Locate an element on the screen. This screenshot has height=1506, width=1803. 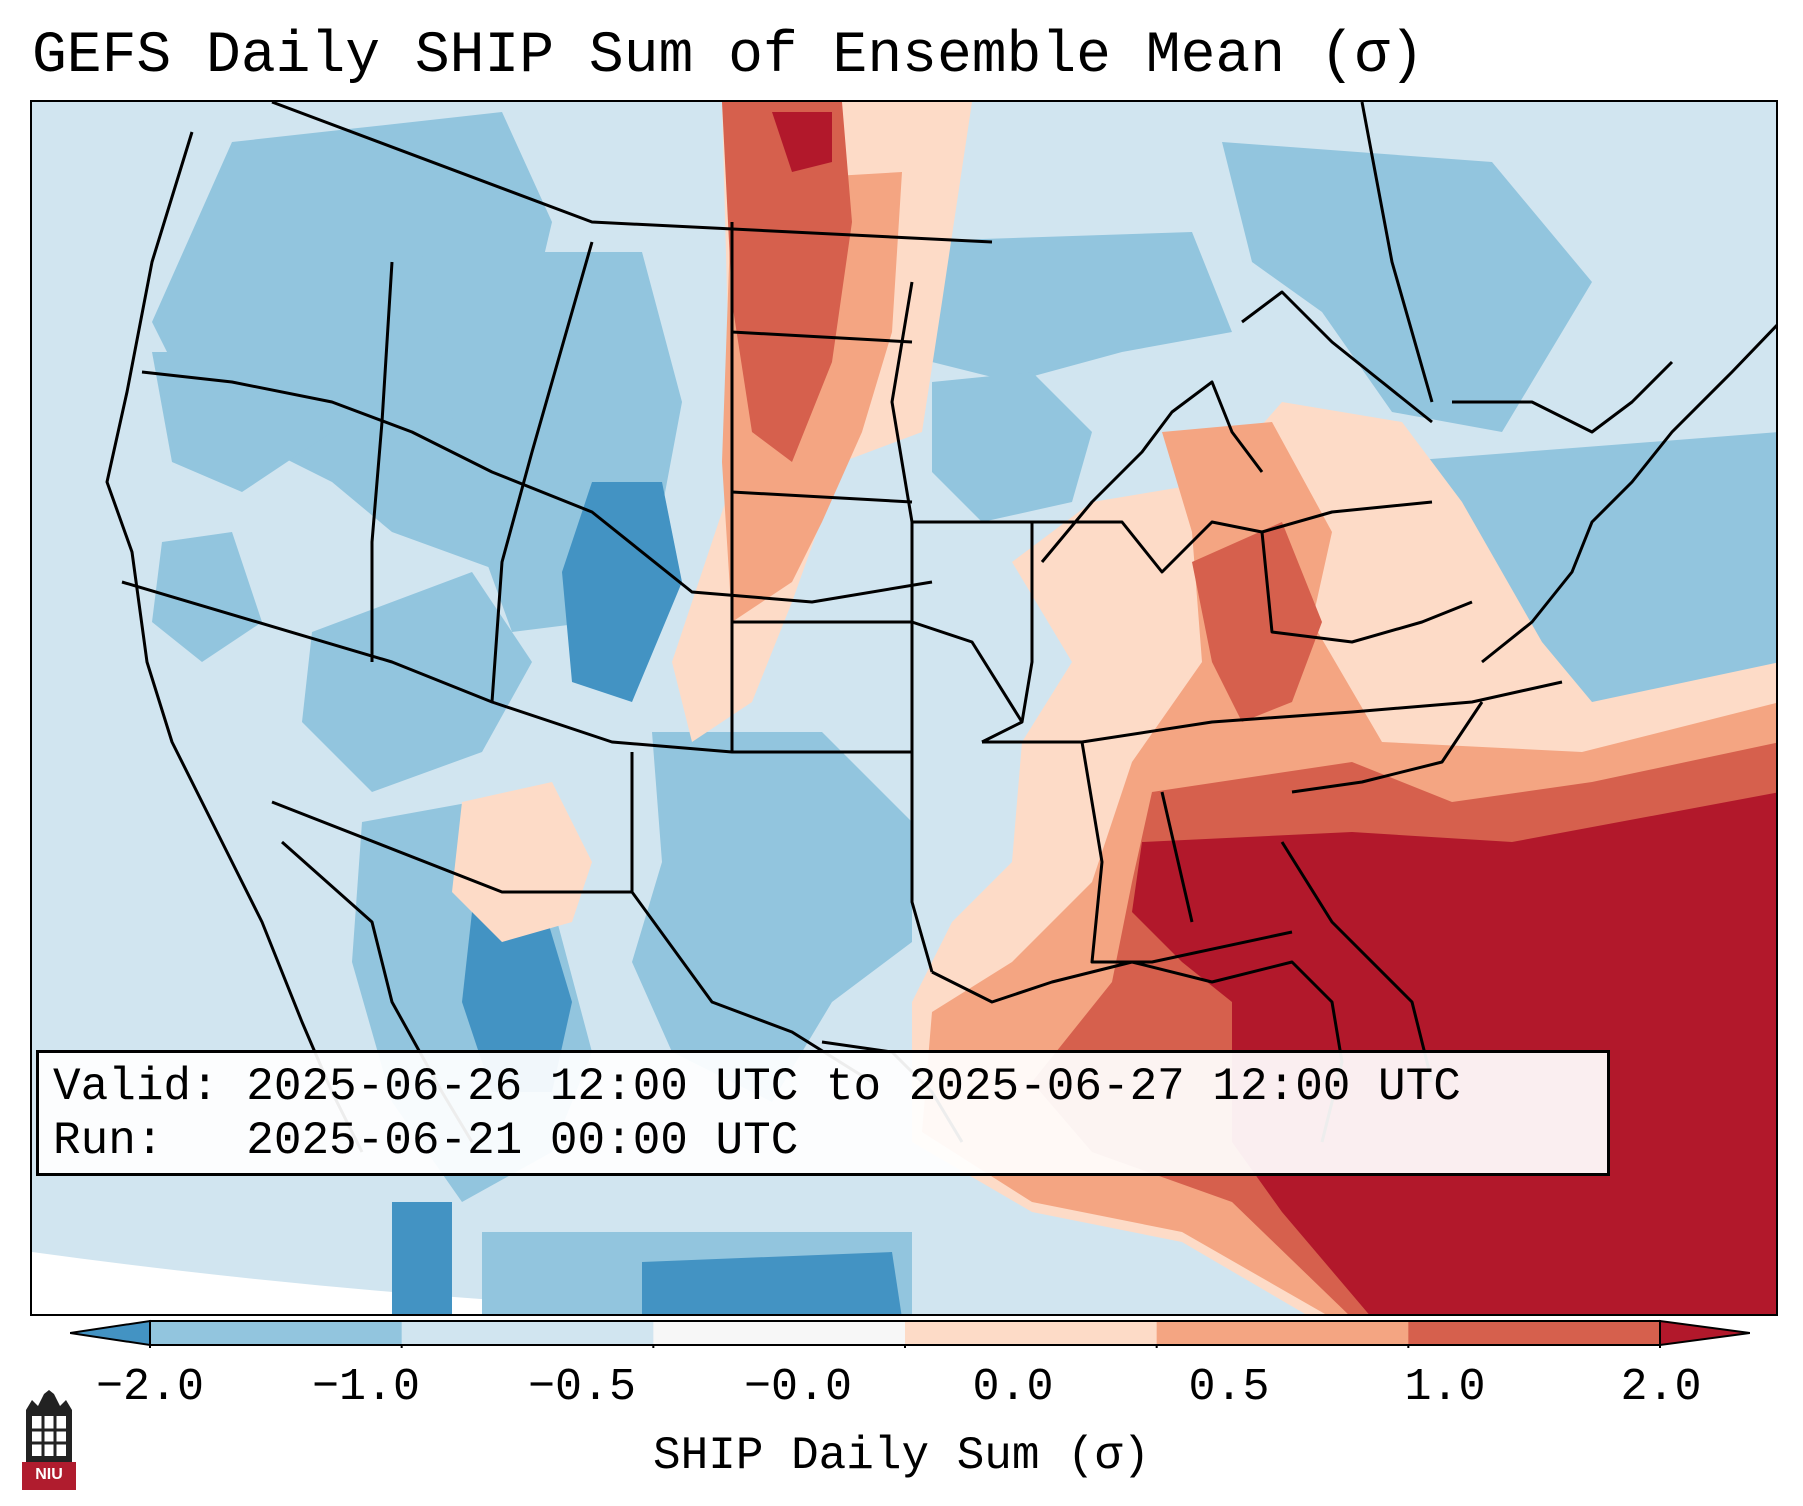
colorbar-tick-label: 1.0 is located at coordinates (1445, 1387).